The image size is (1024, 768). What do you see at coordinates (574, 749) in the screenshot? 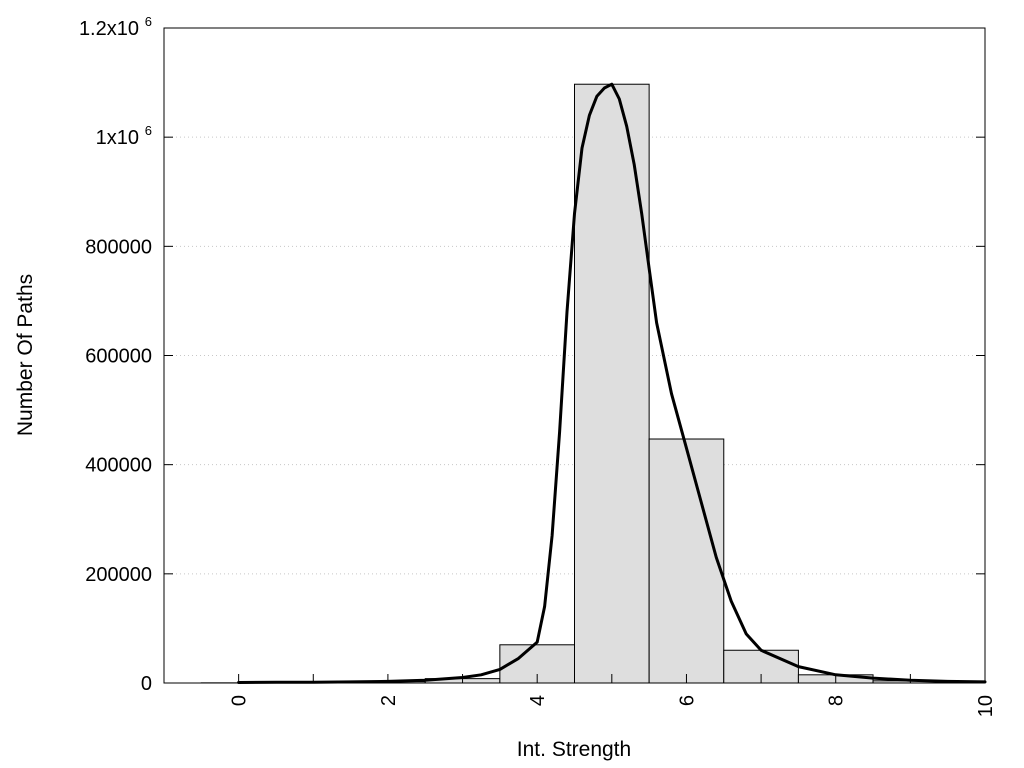
I see `x-axis-title: Int. Strength` at bounding box center [574, 749].